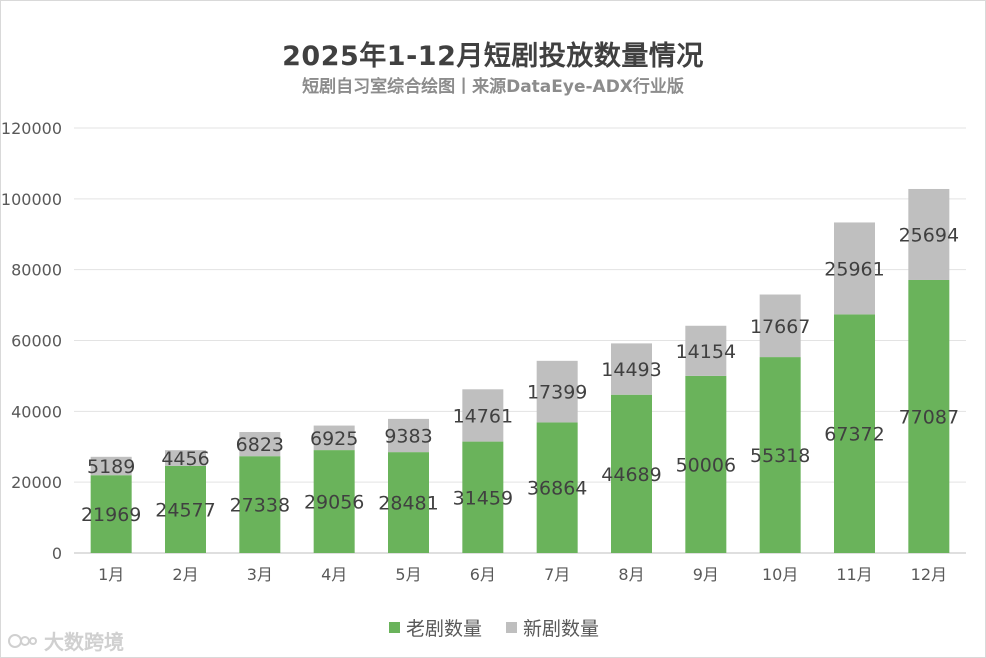 The image size is (986, 658). I want to click on data-label-old: 77087, so click(929, 417).